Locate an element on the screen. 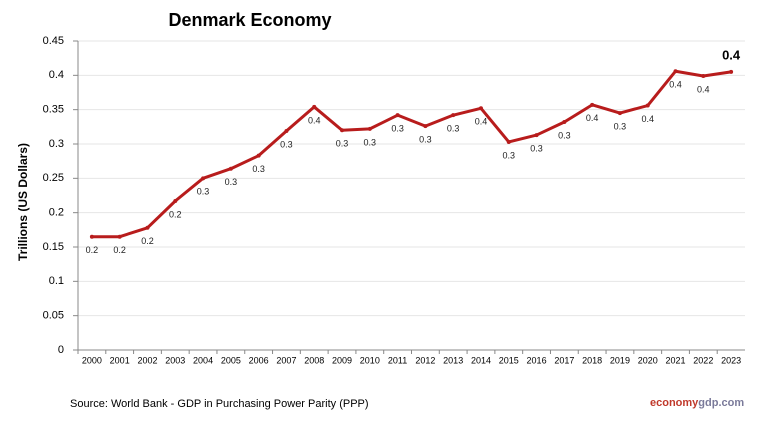  y-tick-label: 0.15 is located at coordinates (53, 247).